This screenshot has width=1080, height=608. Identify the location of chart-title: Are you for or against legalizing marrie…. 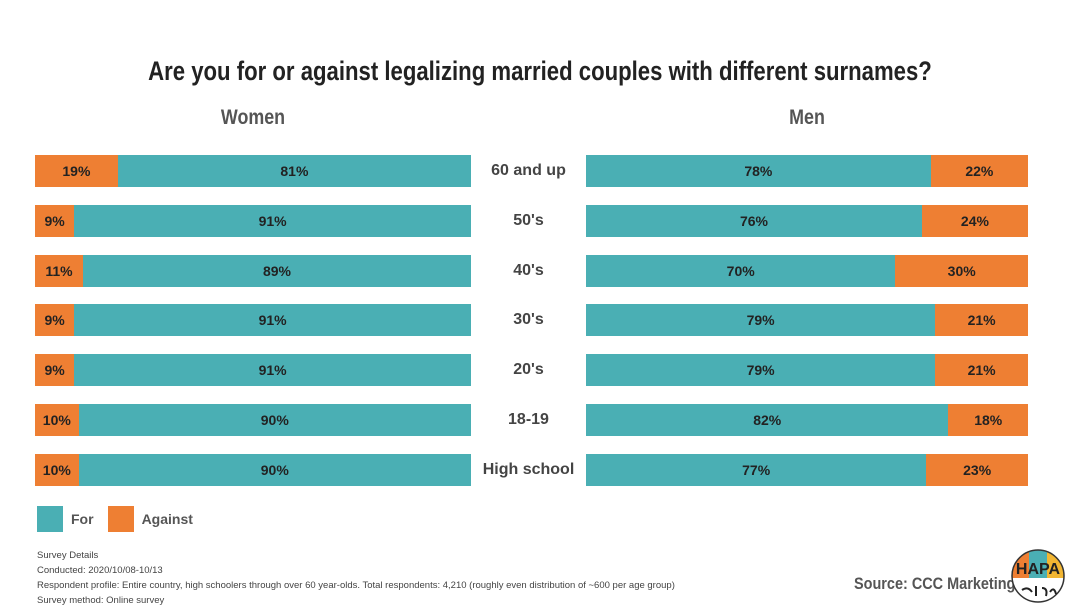
(540, 71).